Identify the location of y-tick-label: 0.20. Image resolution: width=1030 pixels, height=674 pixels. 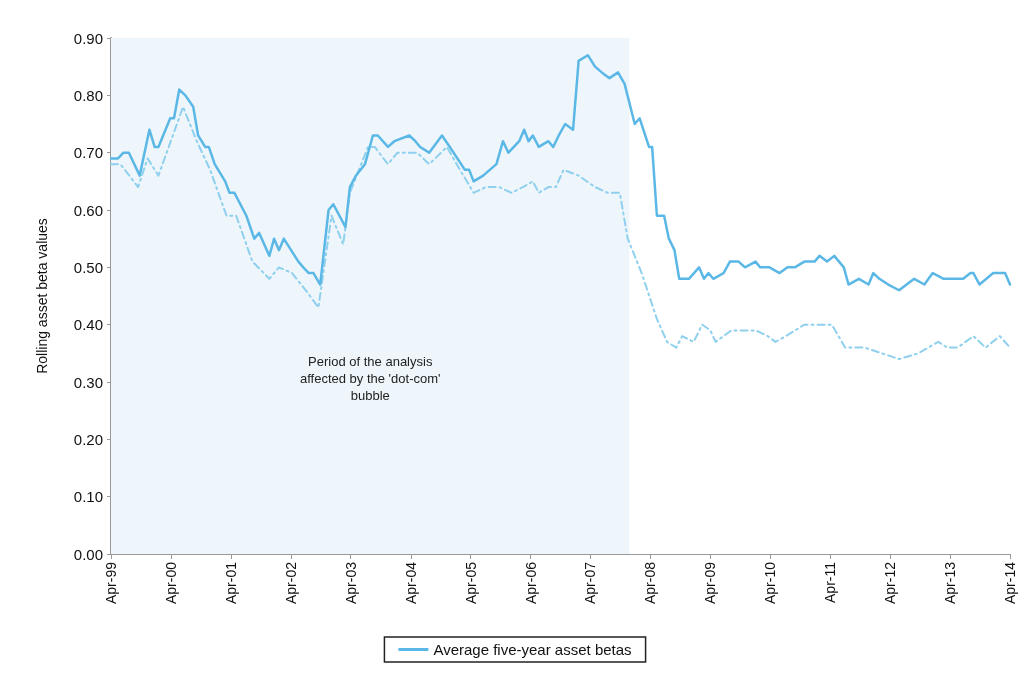
(88, 439).